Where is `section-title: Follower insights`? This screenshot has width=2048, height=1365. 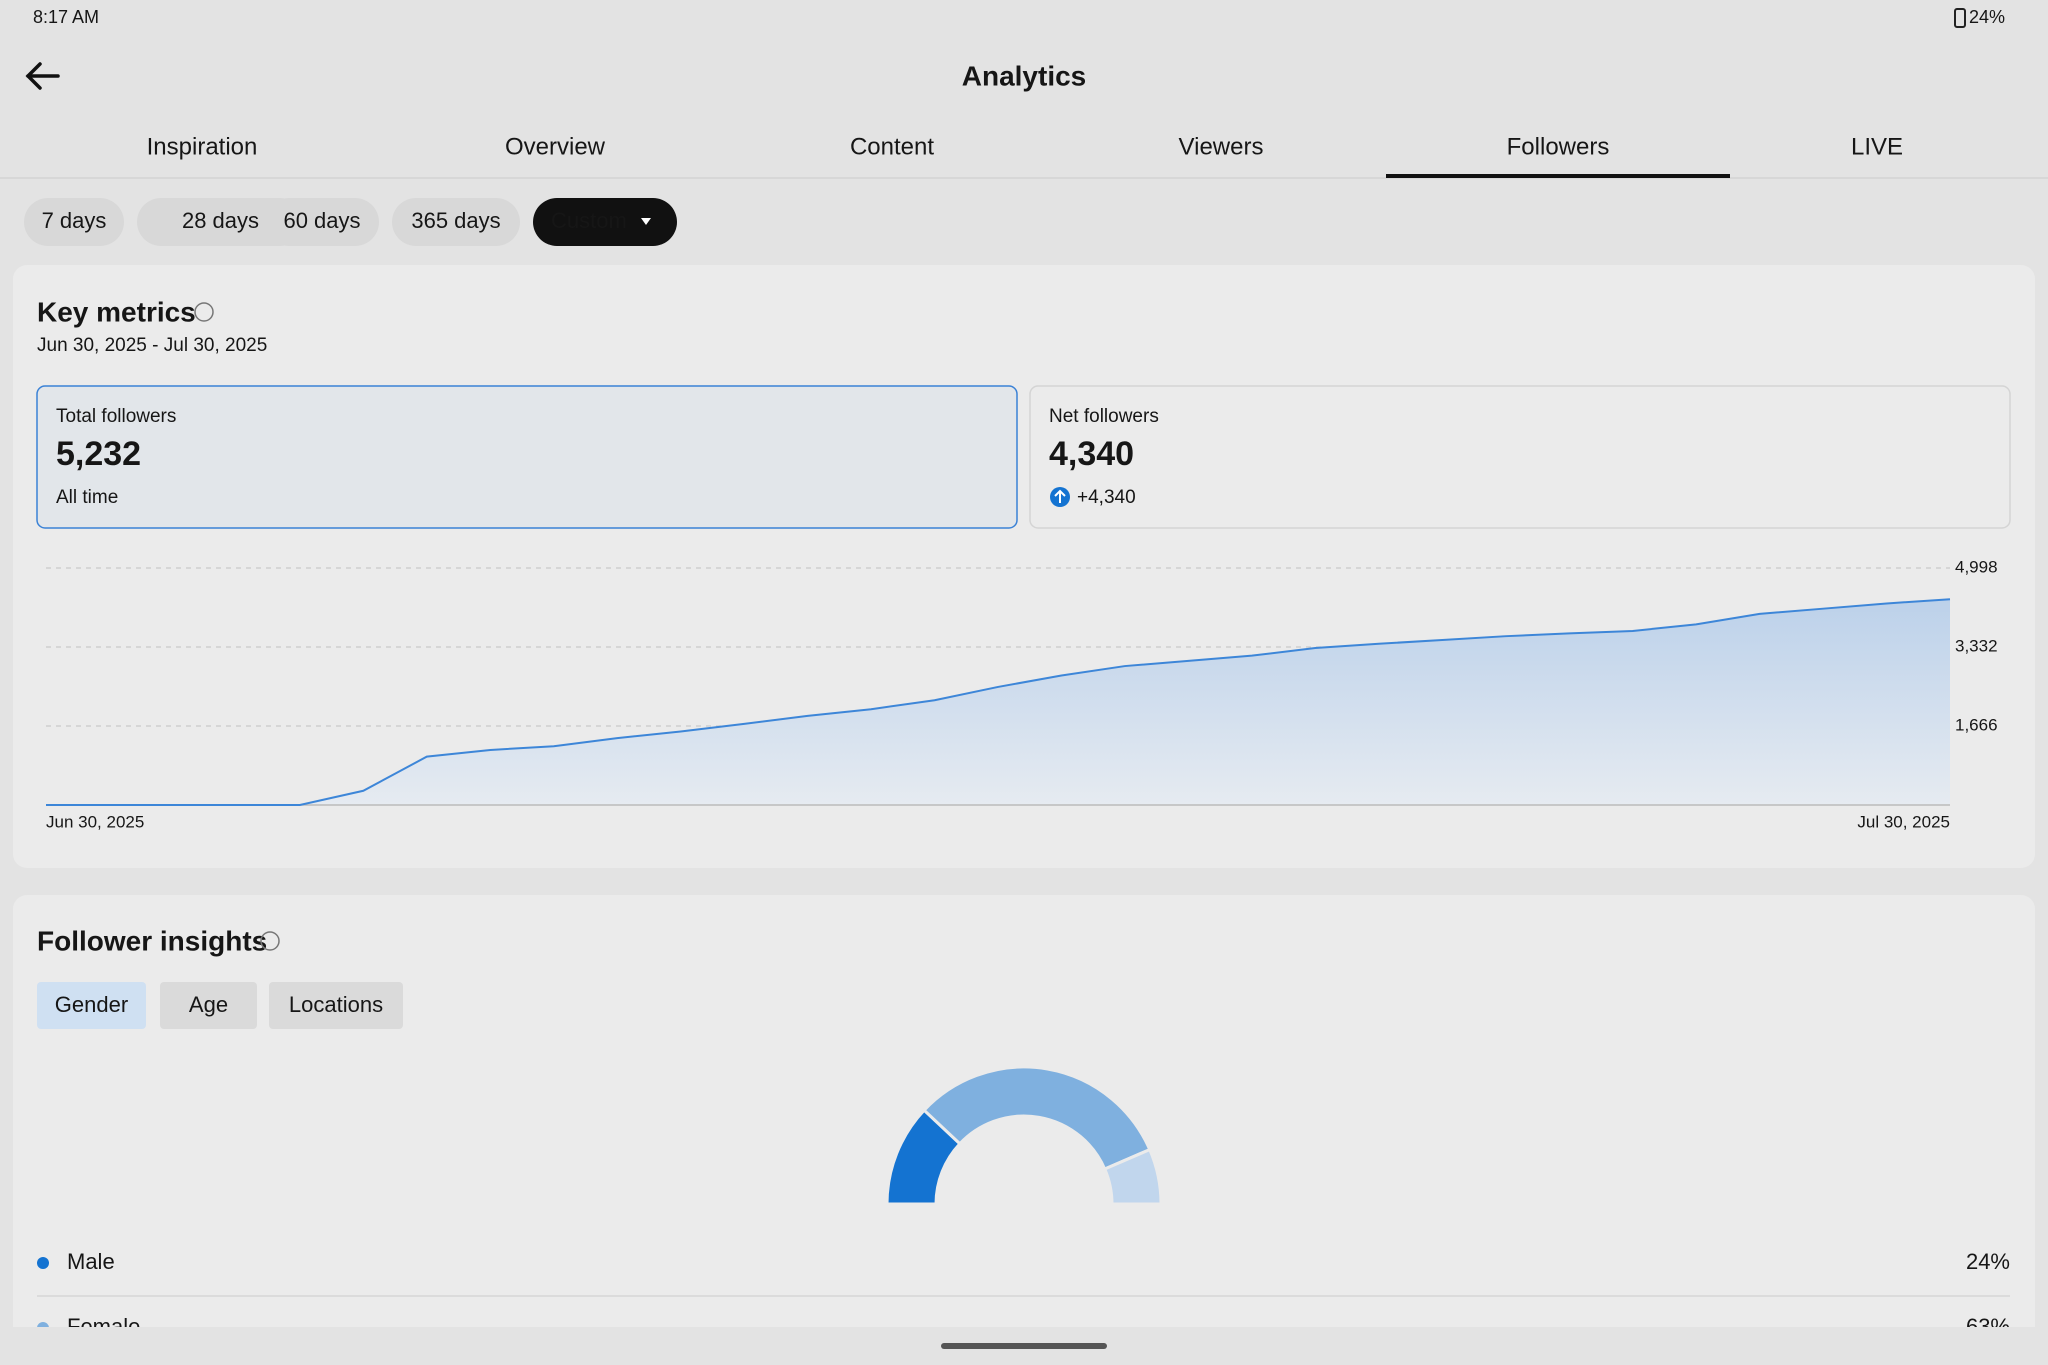 section-title: Follower insights is located at coordinates (152, 940).